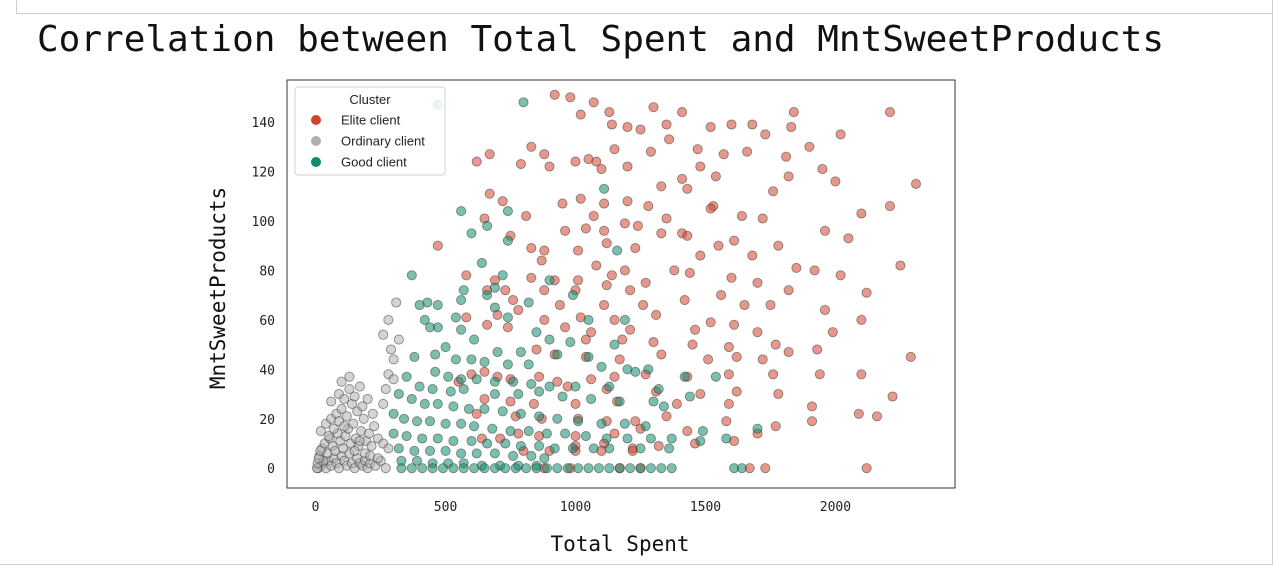 Image resolution: width=1273 pixels, height=574 pixels. What do you see at coordinates (619, 544) in the screenshot?
I see `x-axis-label: Total Spent` at bounding box center [619, 544].